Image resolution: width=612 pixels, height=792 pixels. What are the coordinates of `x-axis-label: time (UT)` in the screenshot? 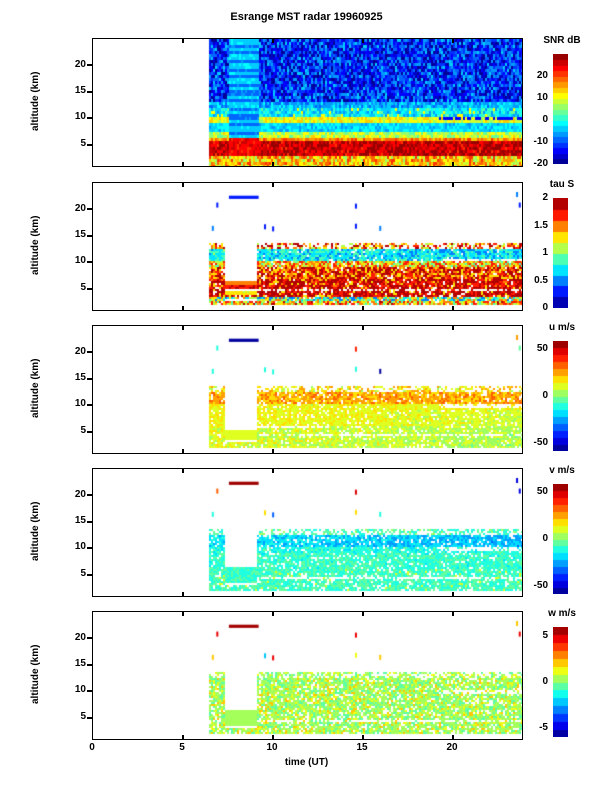 It's located at (306, 762).